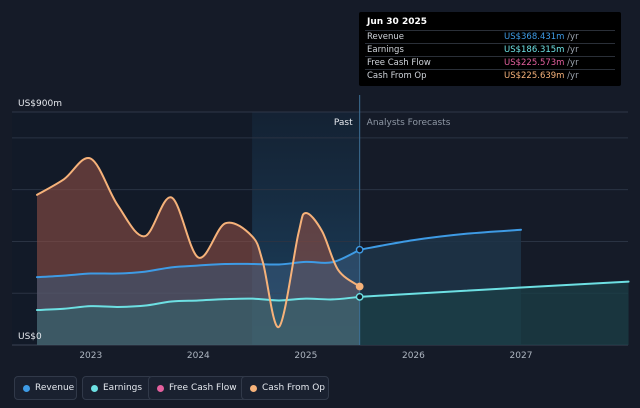 This screenshot has height=408, width=640. I want to click on legend-label: Revenue, so click(55, 388).